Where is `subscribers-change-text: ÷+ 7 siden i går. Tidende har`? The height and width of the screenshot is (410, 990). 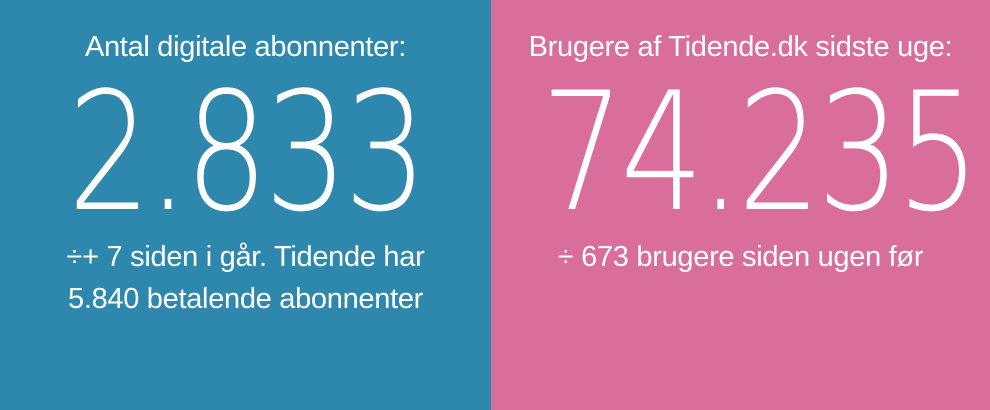
subscribers-change-text: ÷+ 7 siden i går. Tidende har is located at coordinates (245, 257).